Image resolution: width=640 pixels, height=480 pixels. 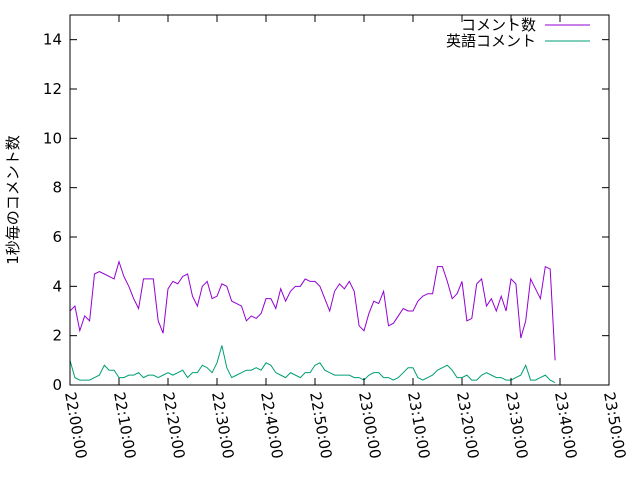 I want to click on y-tick-label: 6, so click(x=57, y=237).